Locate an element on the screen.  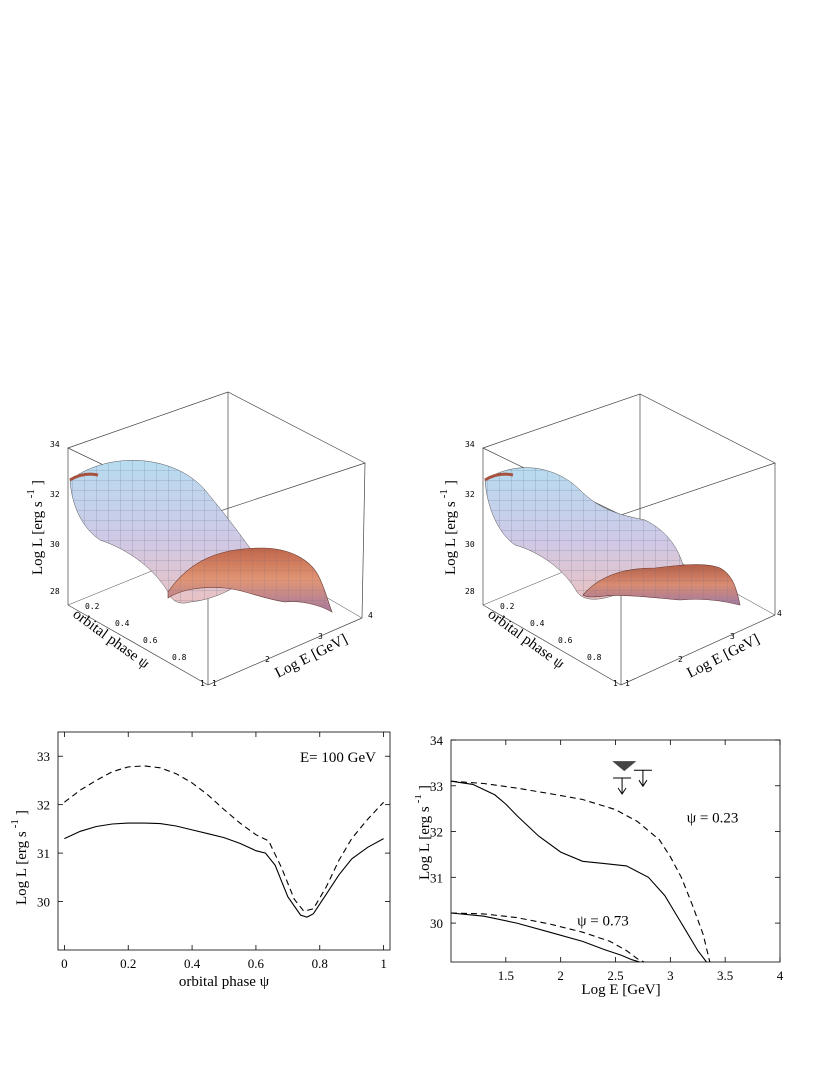
series-line-psi0.23-dashed is located at coordinates (580, 871).